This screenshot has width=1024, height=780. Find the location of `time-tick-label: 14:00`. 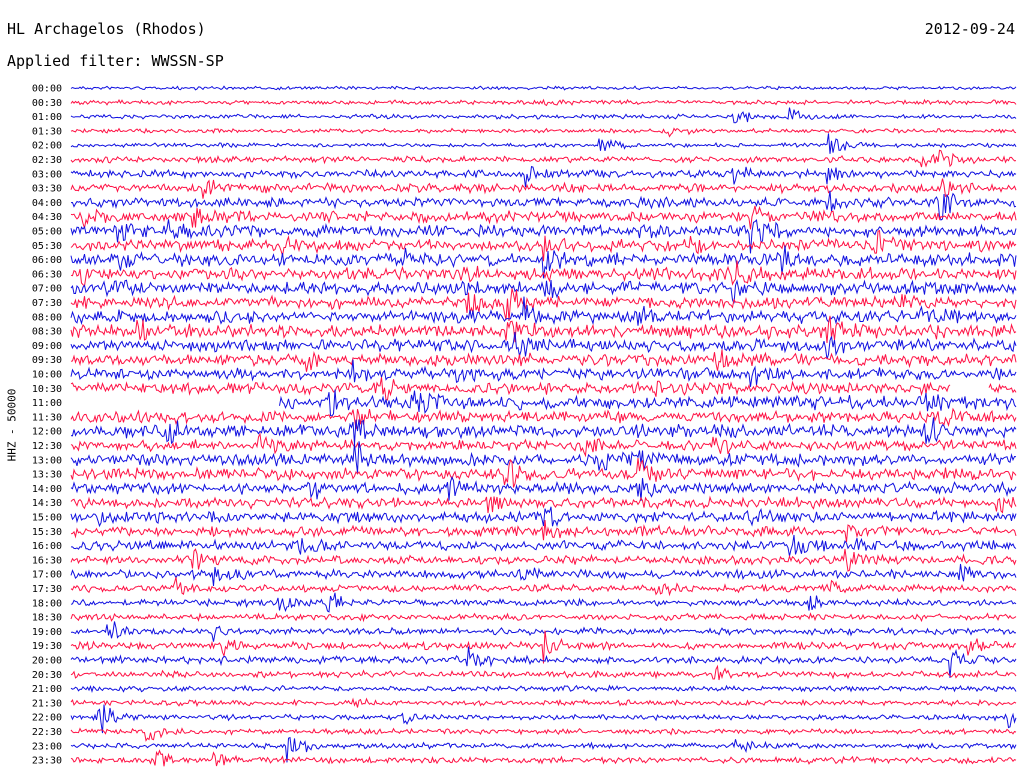

time-tick-label: 14:00 is located at coordinates (47, 489).